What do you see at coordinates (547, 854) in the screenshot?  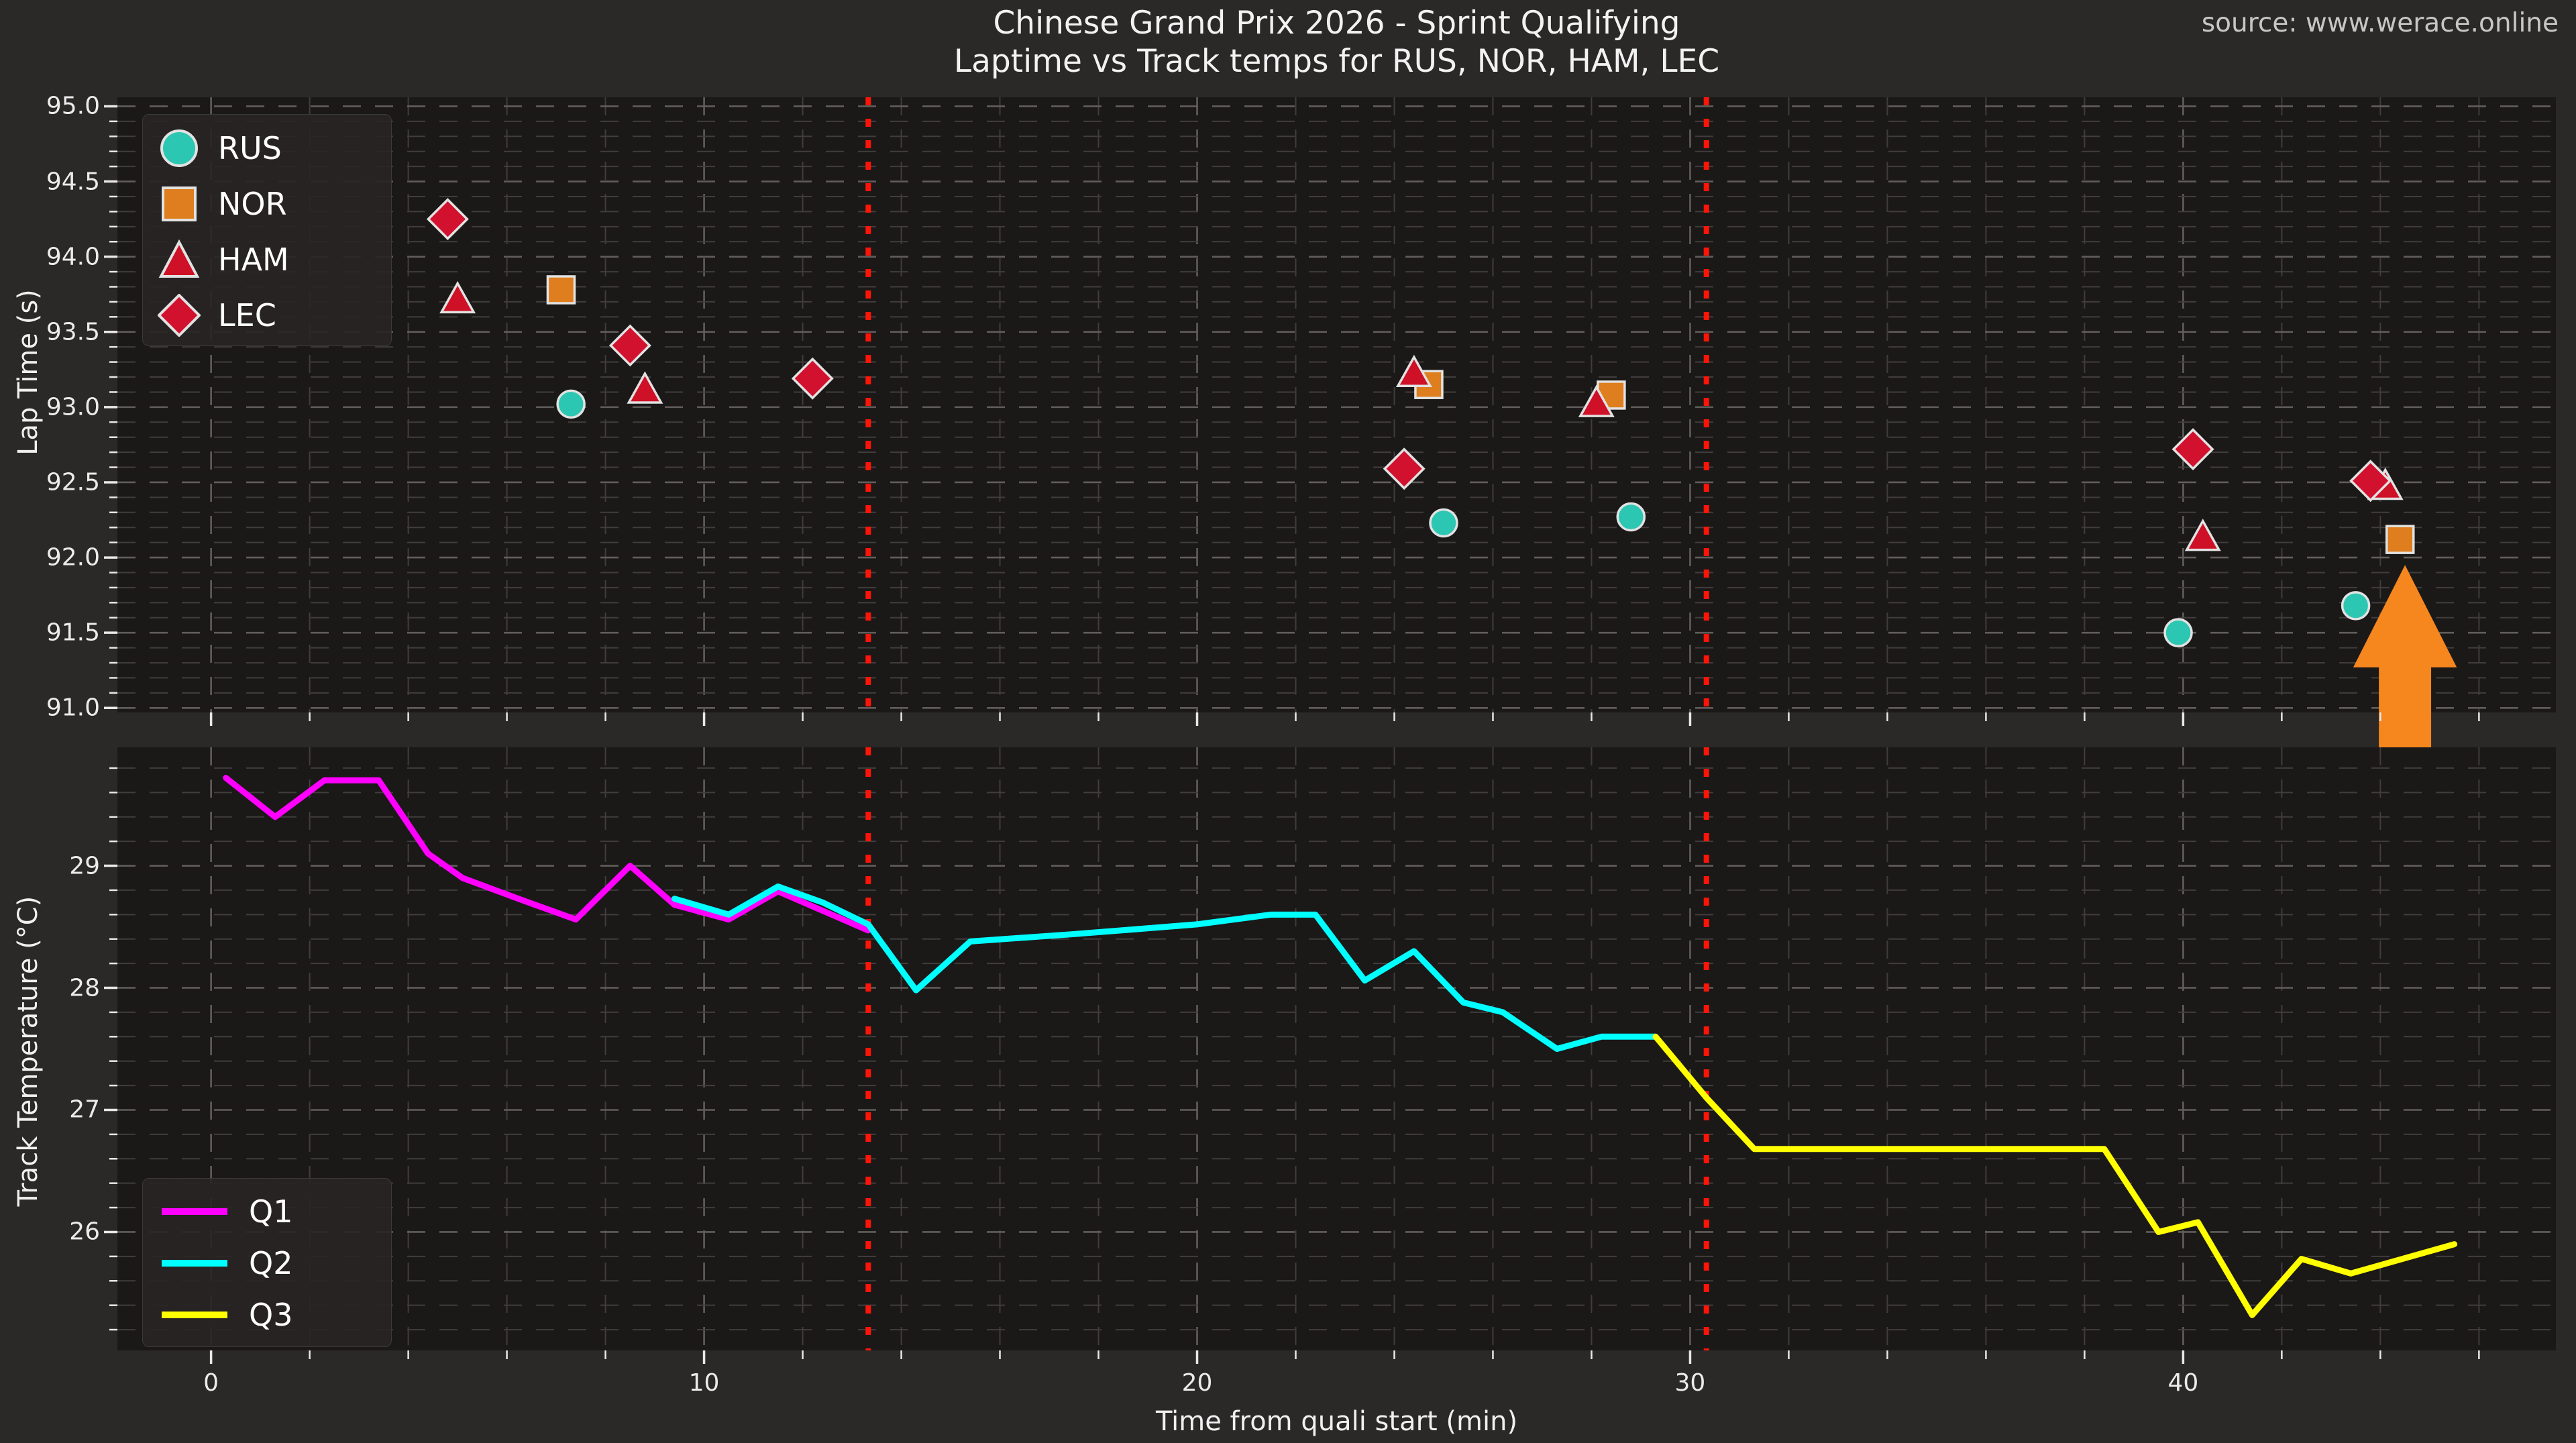 I see `temp-line-Q1` at bounding box center [547, 854].